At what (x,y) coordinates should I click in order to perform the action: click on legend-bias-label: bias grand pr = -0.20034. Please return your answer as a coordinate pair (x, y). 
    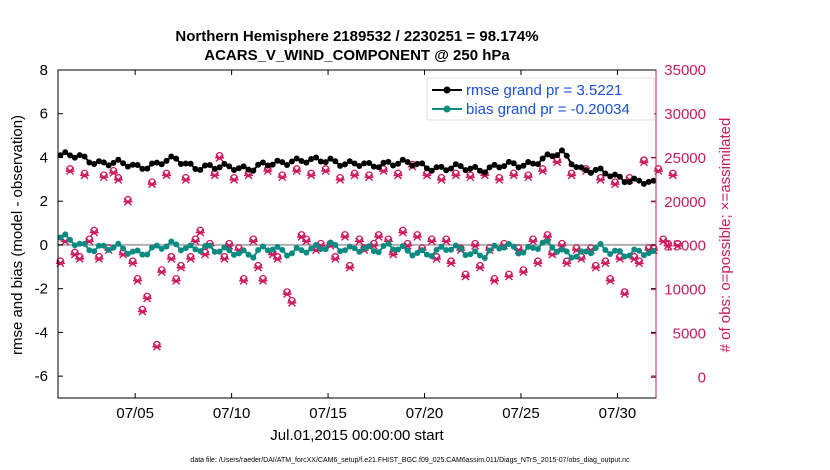
    Looking at the image, I should click on (548, 109).